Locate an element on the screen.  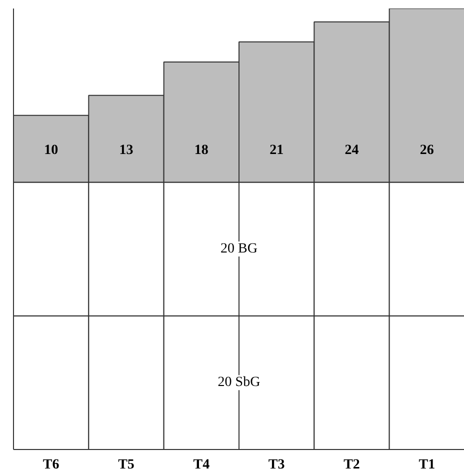
x-tick-label: T3 is located at coordinates (276, 465).